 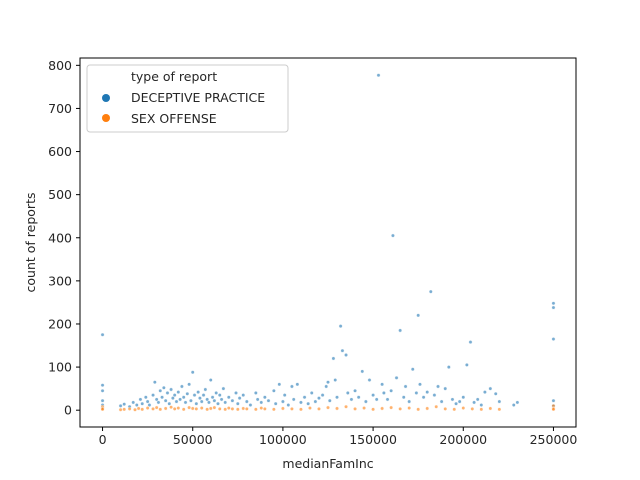 What do you see at coordinates (327, 463) in the screenshot?
I see `x-axis-title: medianFamInc` at bounding box center [327, 463].